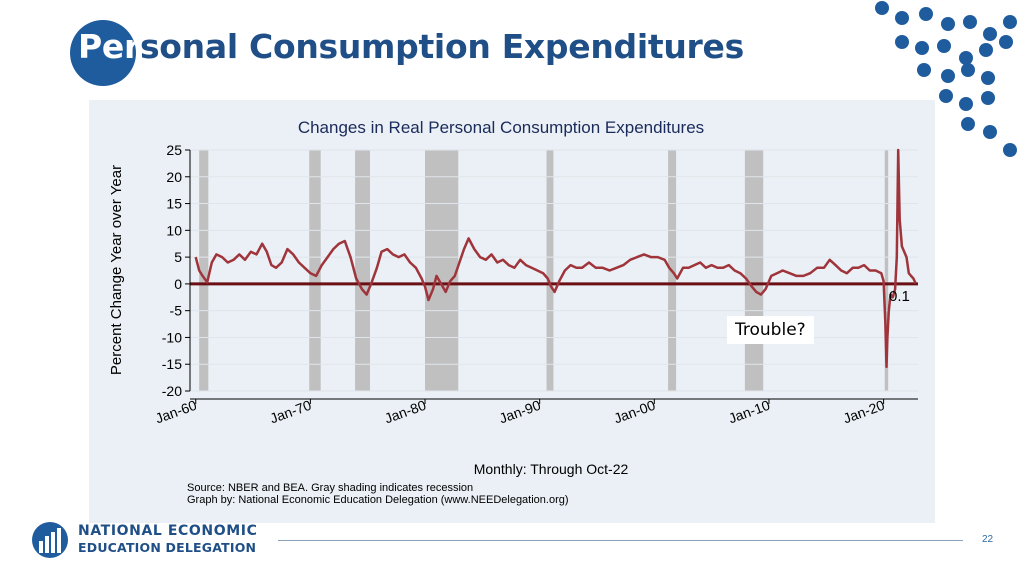  What do you see at coordinates (174, 150) in the screenshot?
I see `y-tick-label: 25` at bounding box center [174, 150].